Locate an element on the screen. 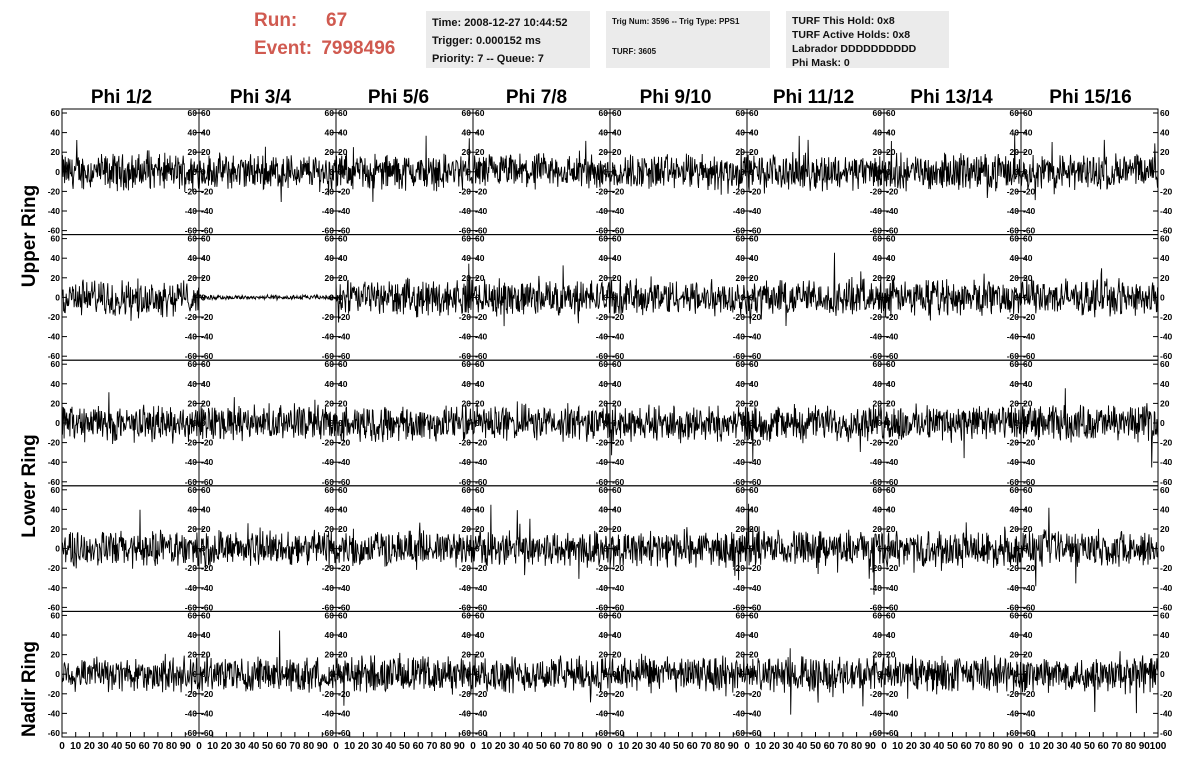  x-tick-label: 70 is located at coordinates (1117, 746).